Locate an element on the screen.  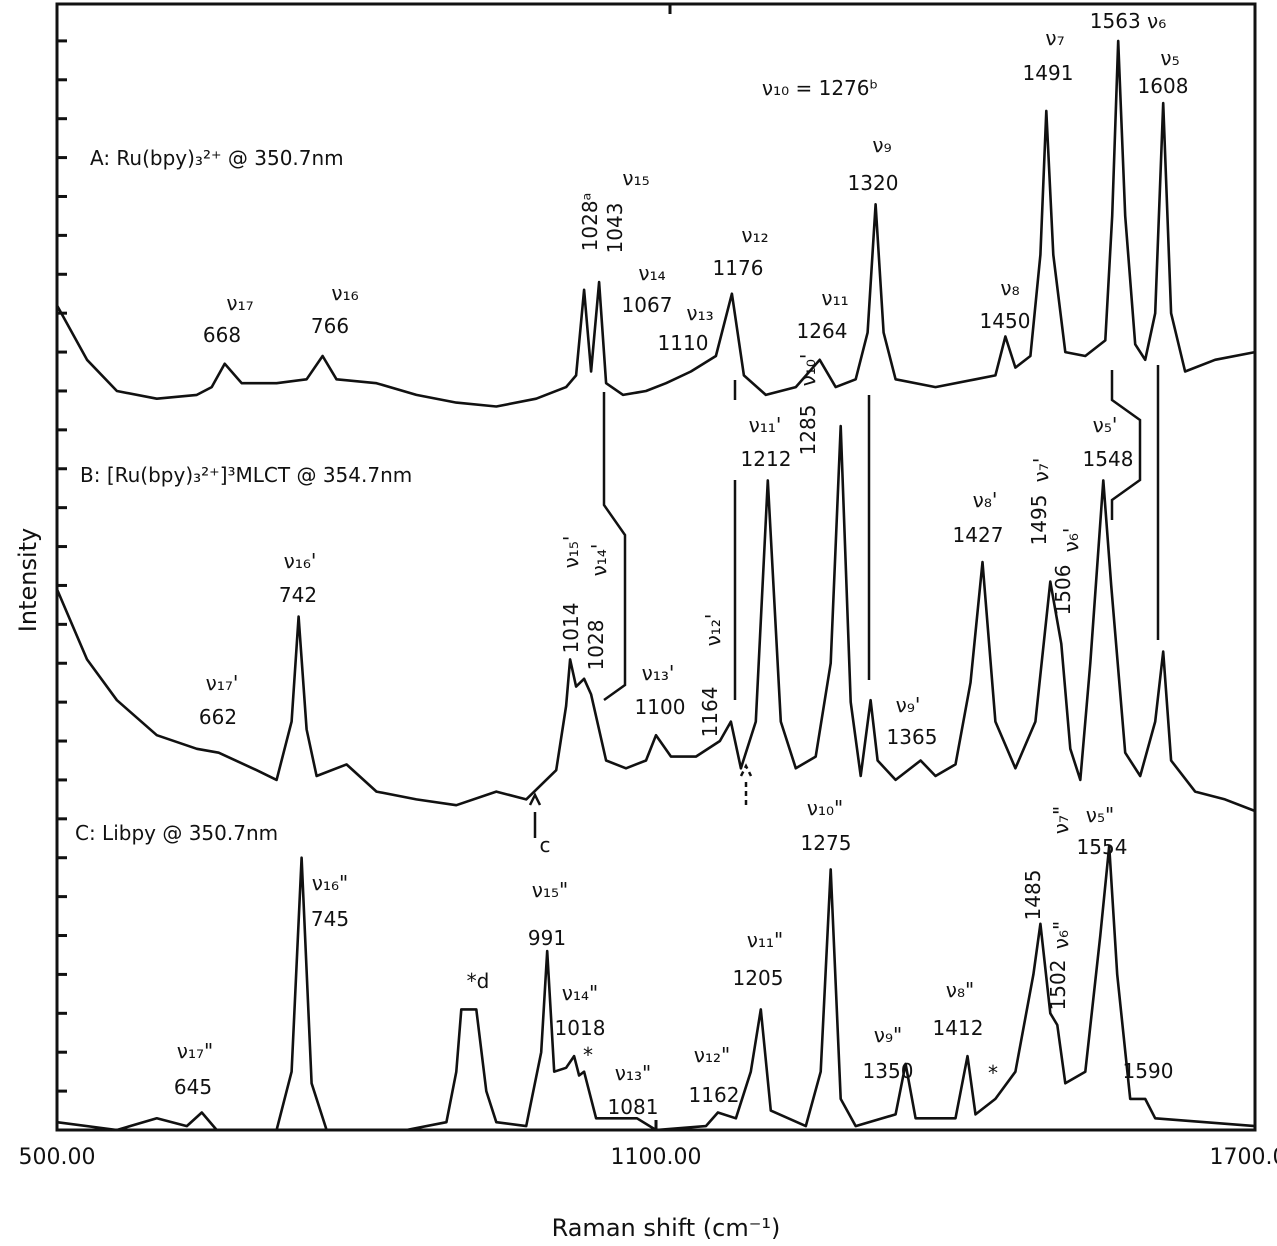
peak-label: 1506 is located at coordinates (1063, 590).